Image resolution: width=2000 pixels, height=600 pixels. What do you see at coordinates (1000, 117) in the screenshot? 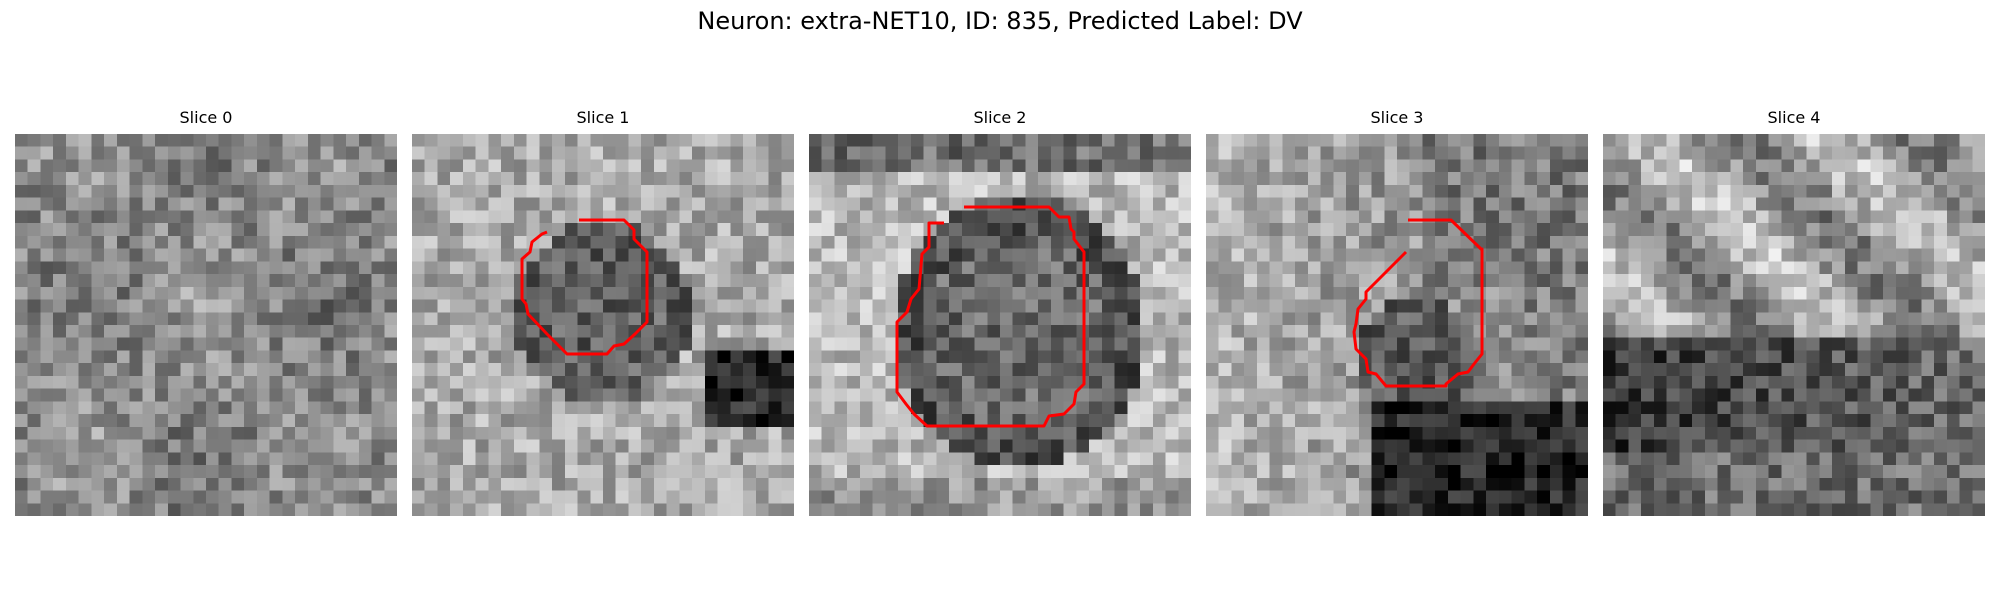
I see `slice-title: Slice 2` at bounding box center [1000, 117].